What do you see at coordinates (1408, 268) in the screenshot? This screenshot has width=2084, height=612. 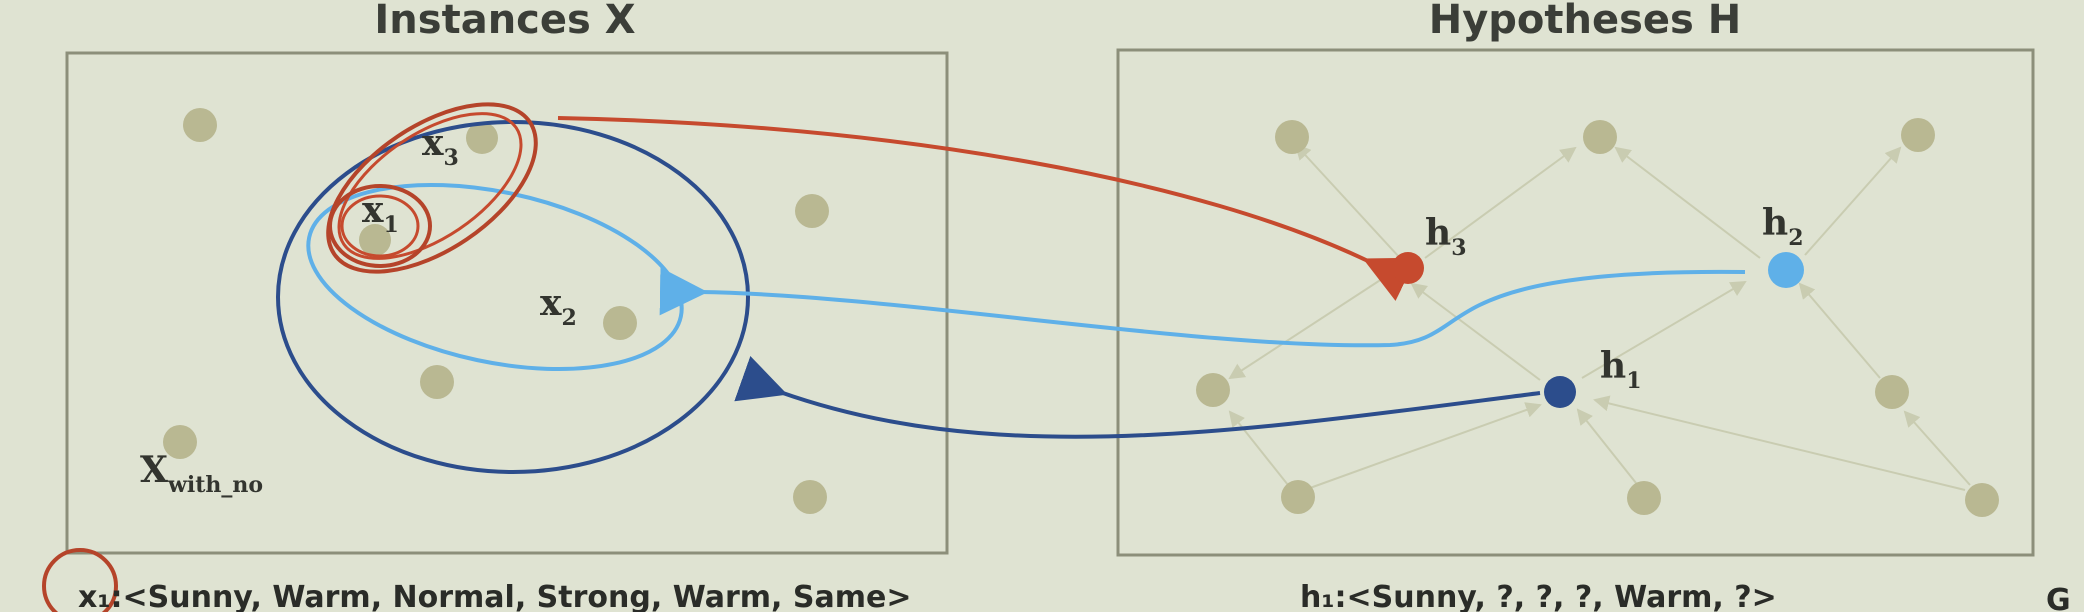 I see `h3-node` at bounding box center [1408, 268].